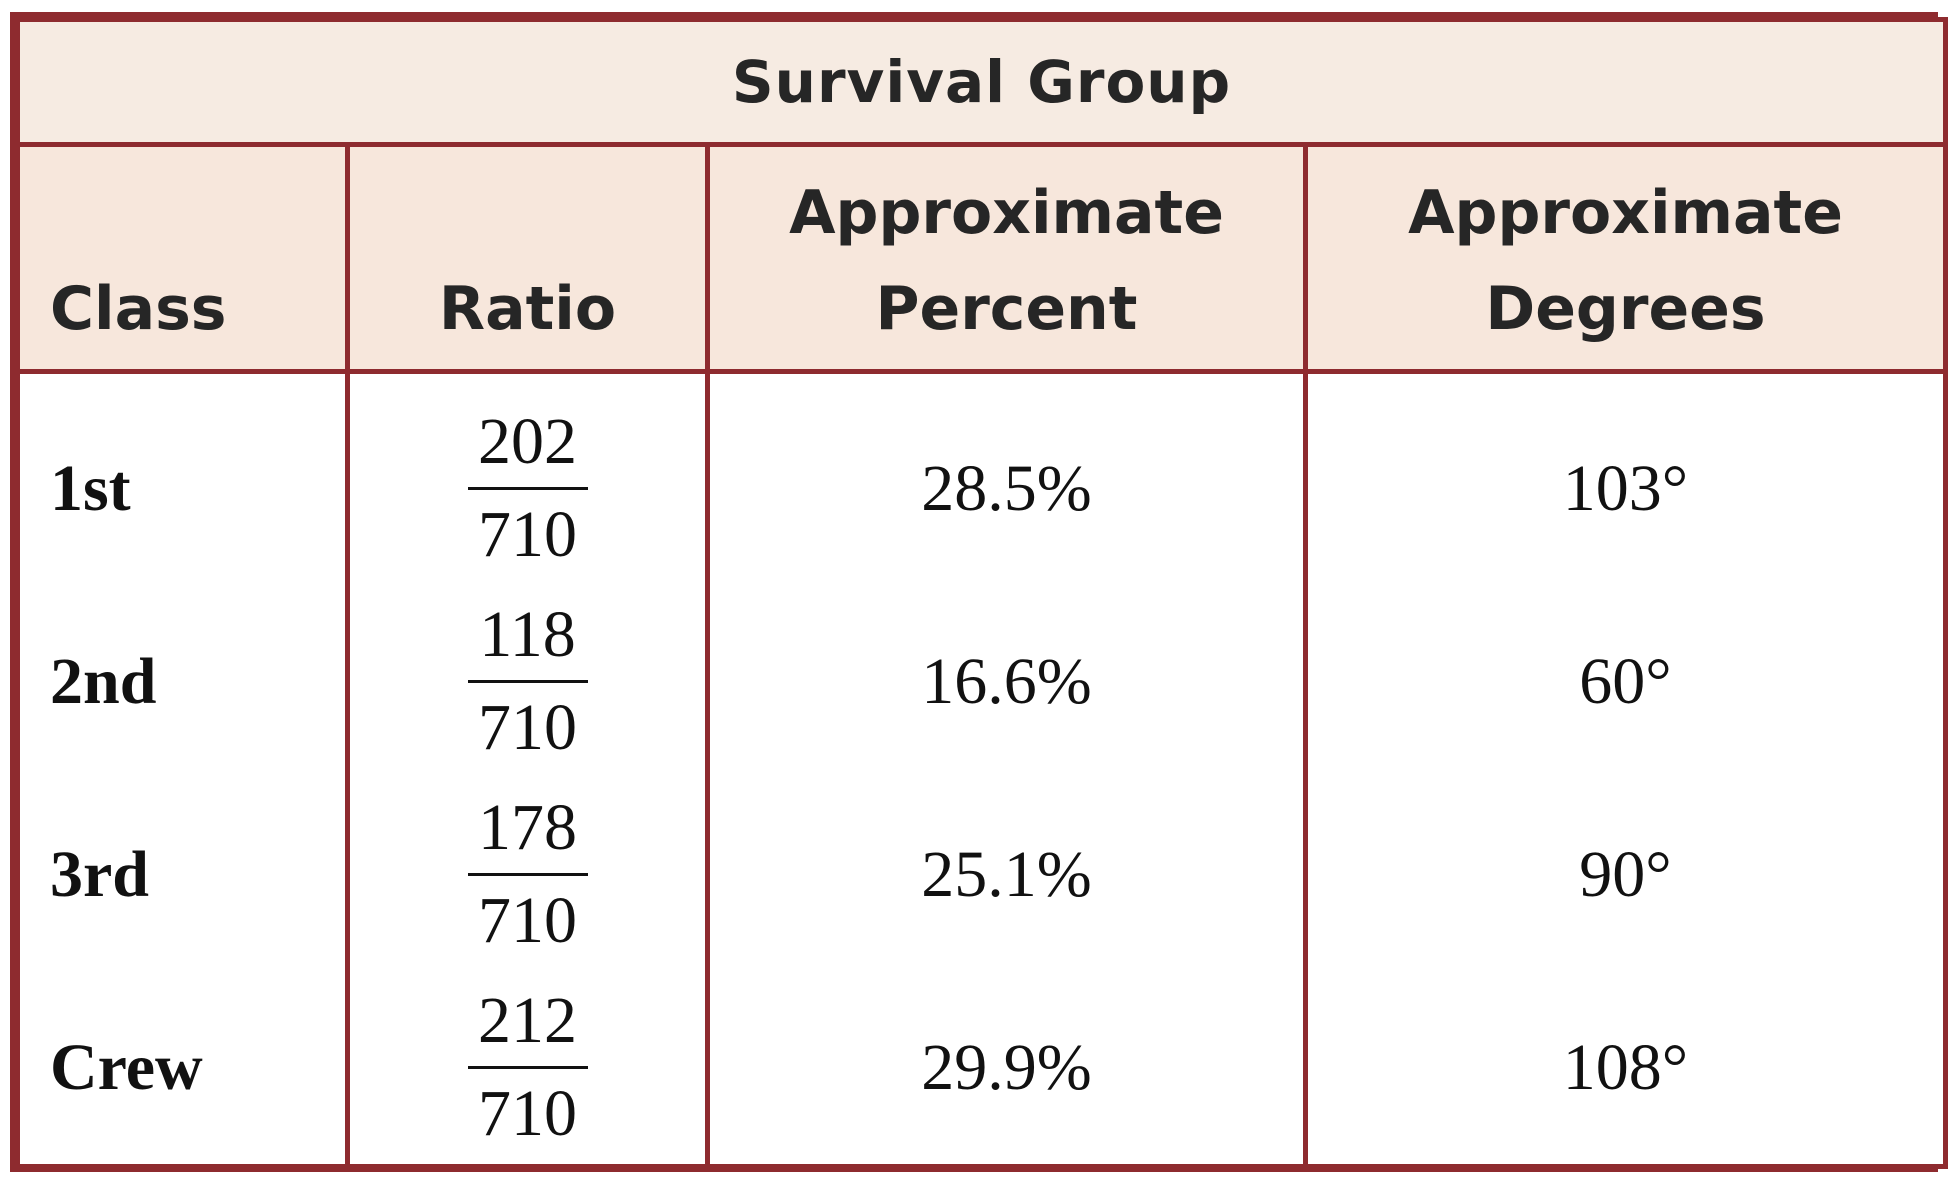 The width and height of the screenshot is (1948, 1188). I want to click on header-percent-line1: Approximate, so click(1006, 213).